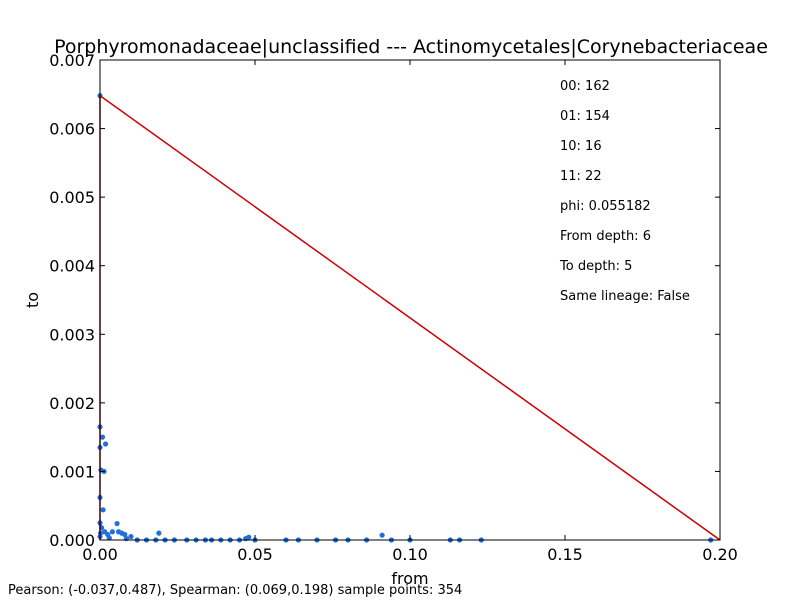 Image resolution: width=800 pixels, height=600 pixels. Describe the element at coordinates (72, 540) in the screenshot. I see `y-tick-label: 0.000` at that location.